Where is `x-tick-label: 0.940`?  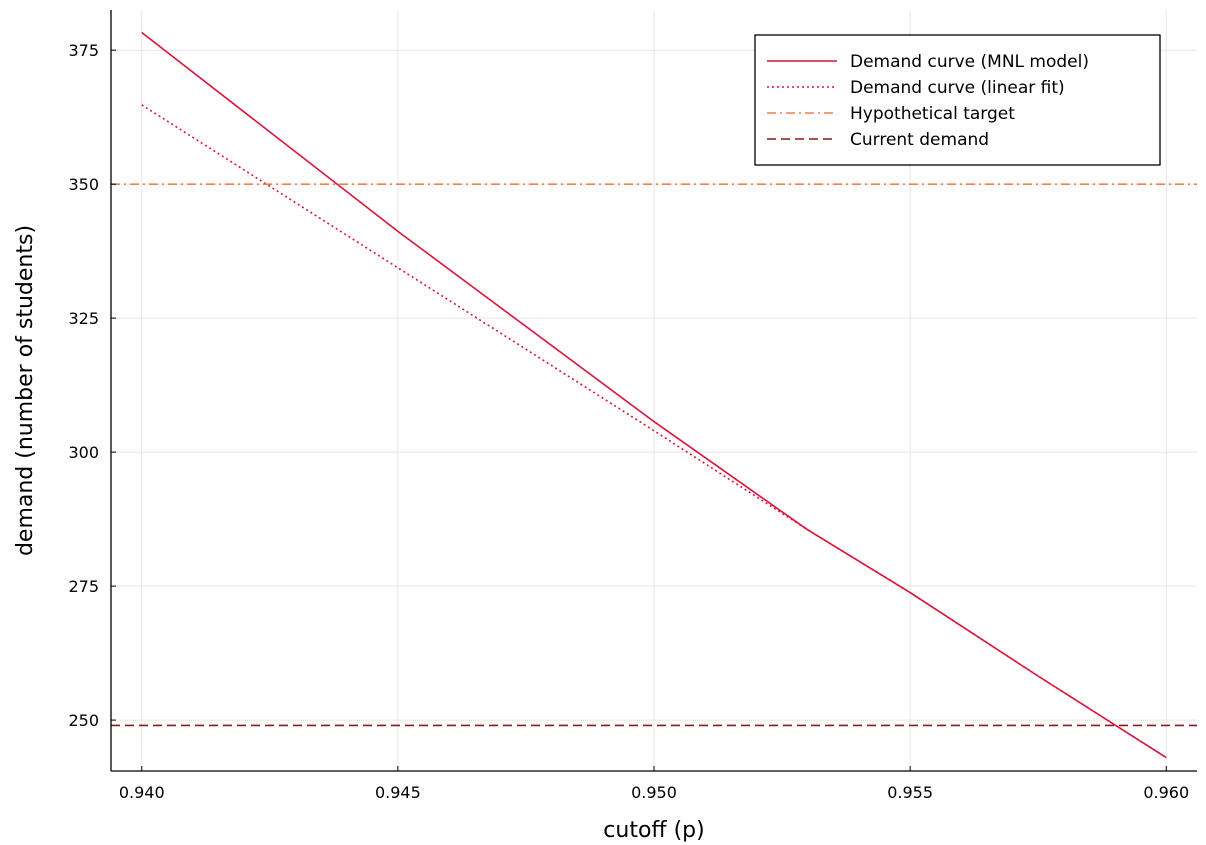
x-tick-label: 0.940 is located at coordinates (142, 792).